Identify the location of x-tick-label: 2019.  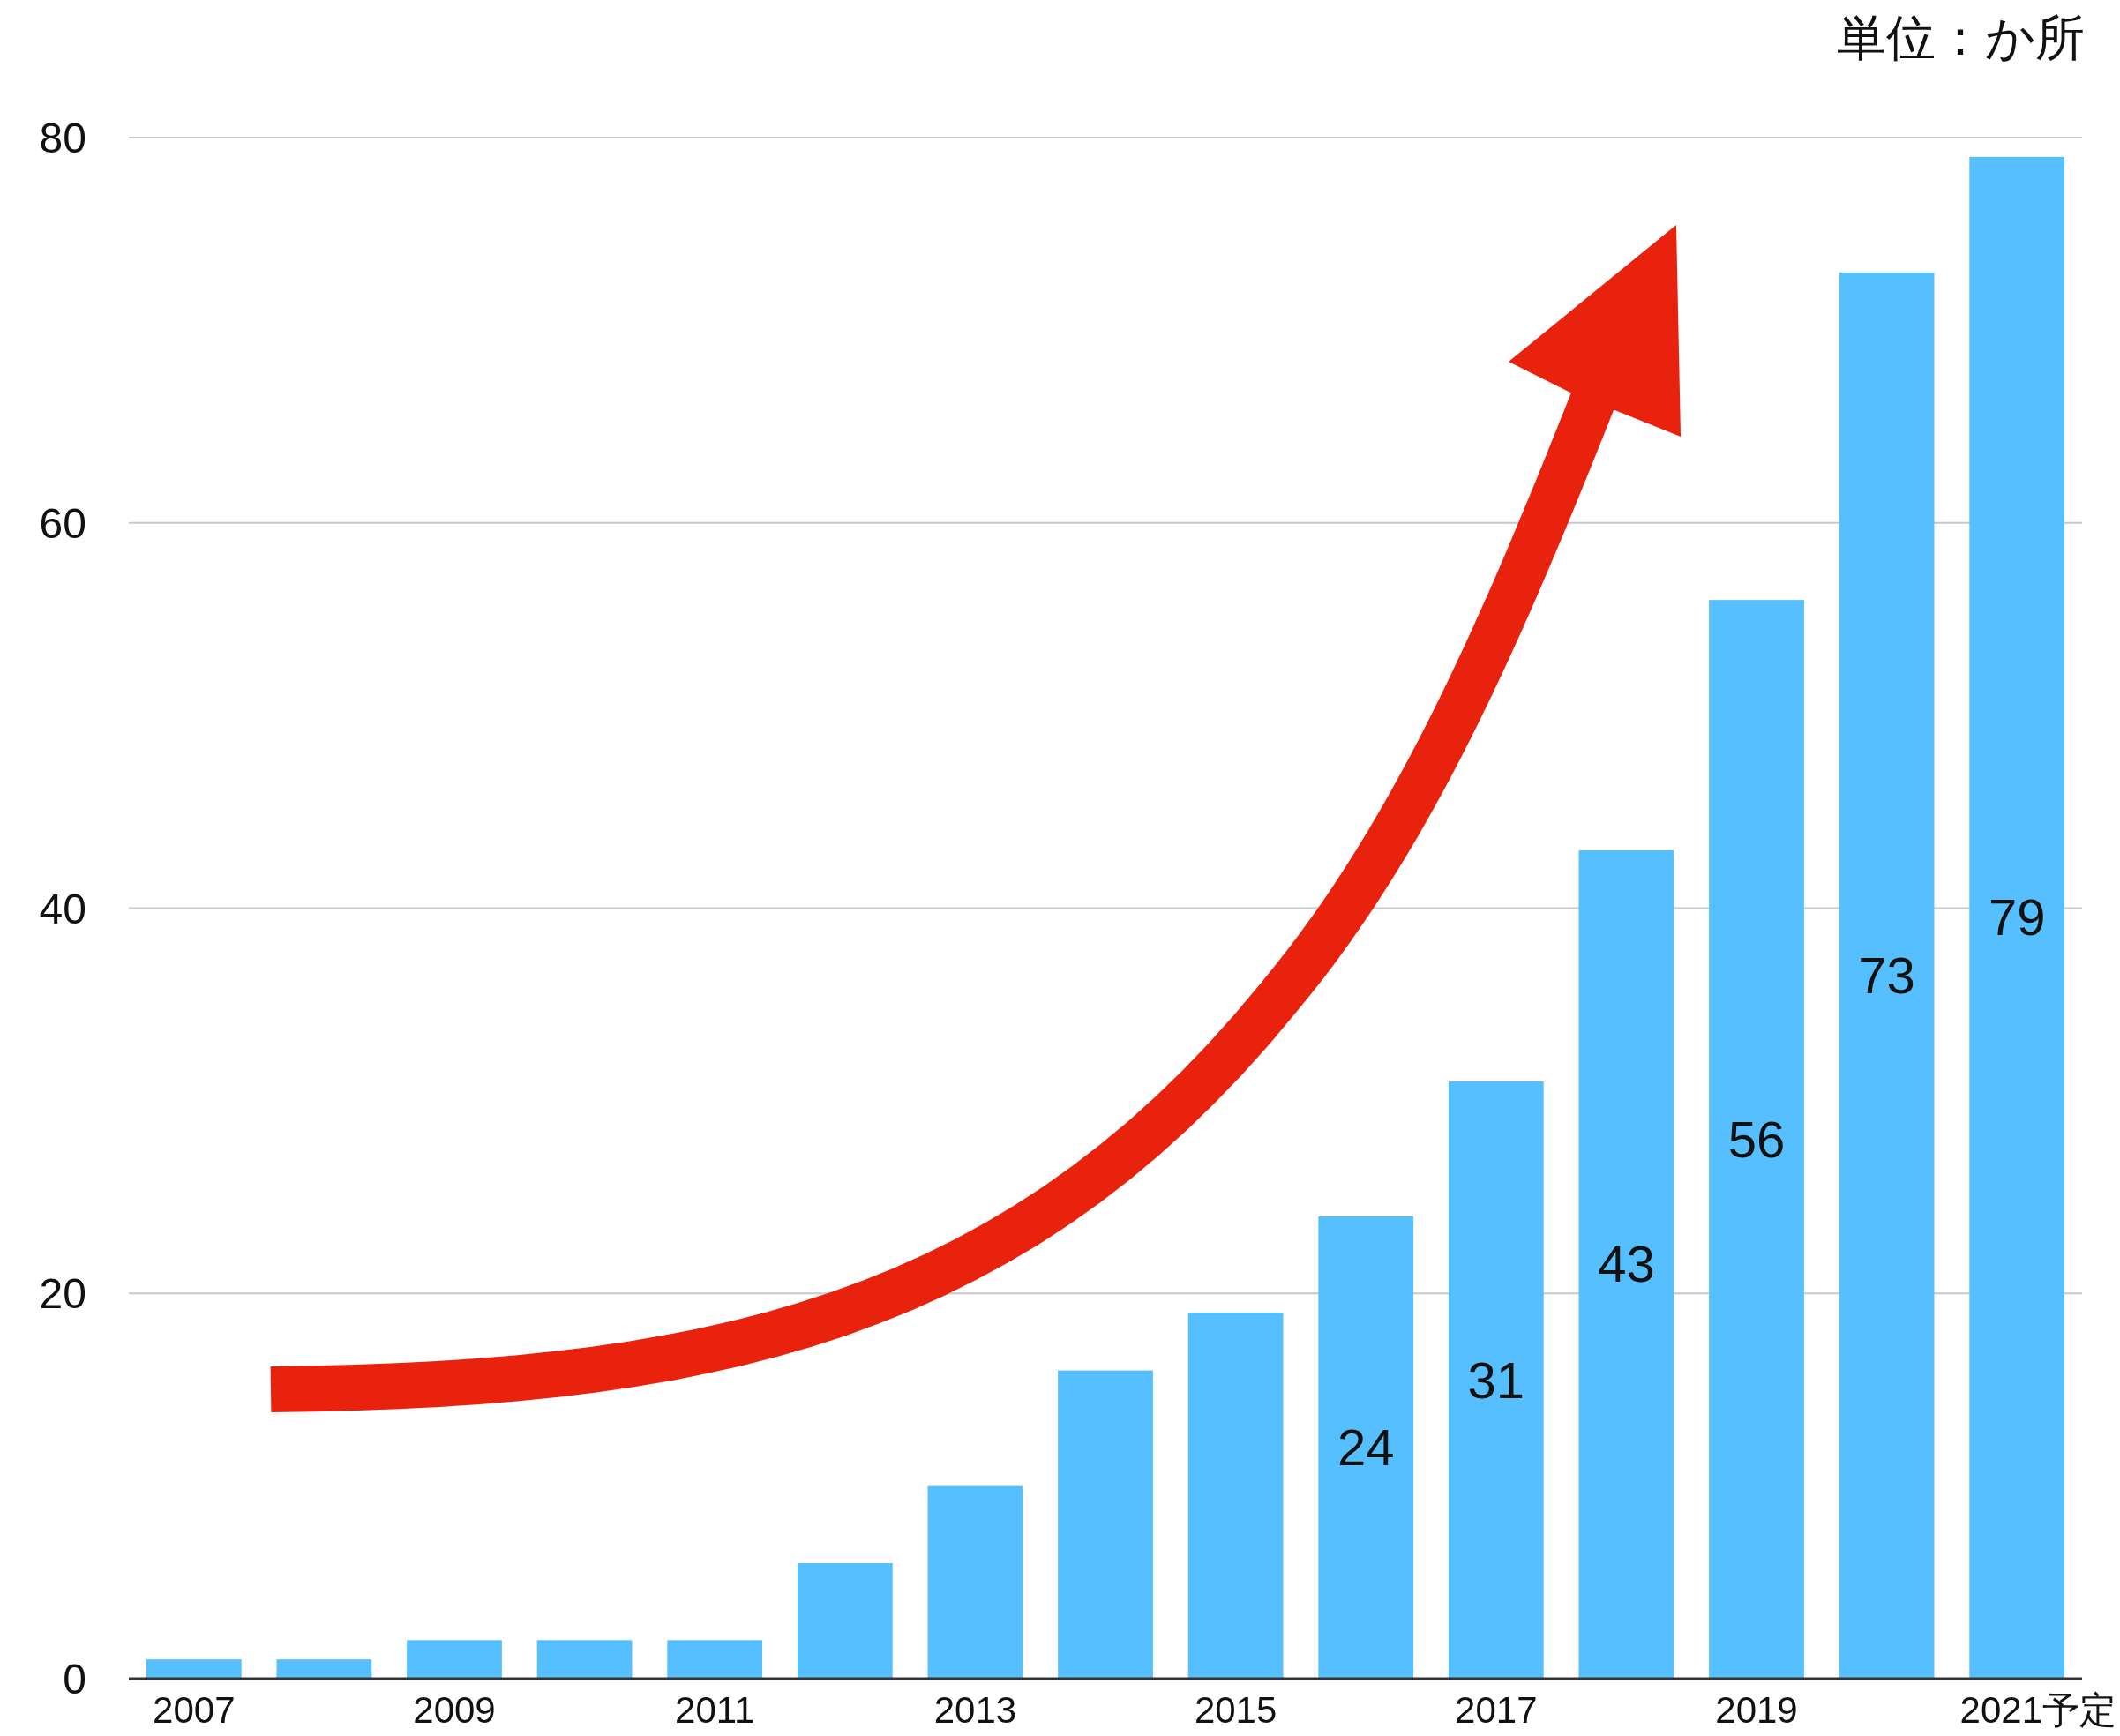
(1757, 1710).